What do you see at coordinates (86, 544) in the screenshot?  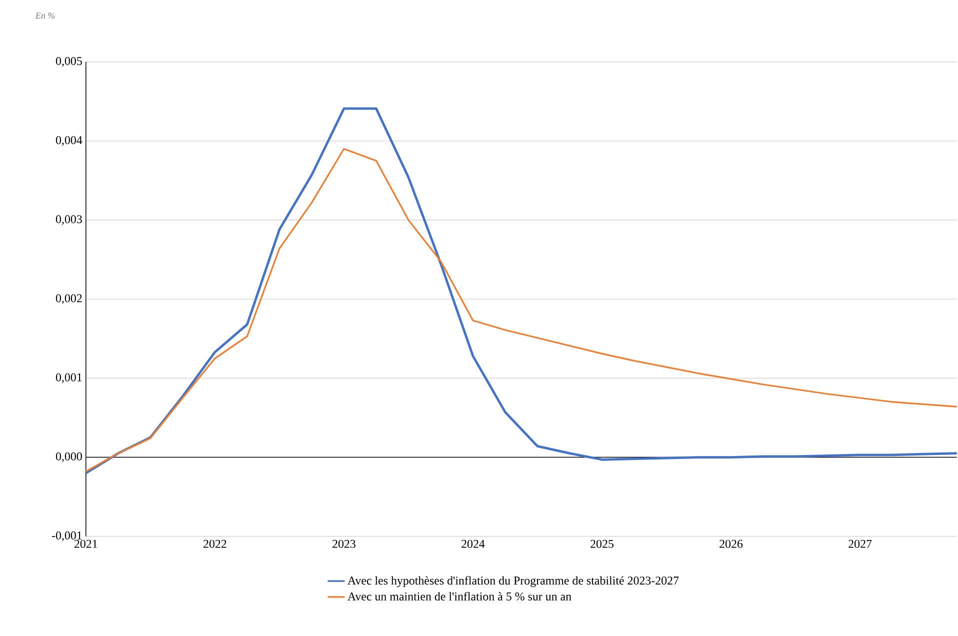 I see `x-tick-label: 2021` at bounding box center [86, 544].